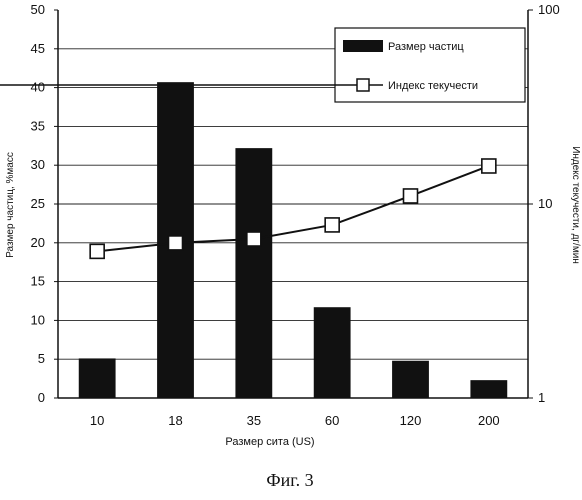  Describe the element at coordinates (10, 205) in the screenshot. I see `y-axis-label: Размер частиц, %масс` at that location.